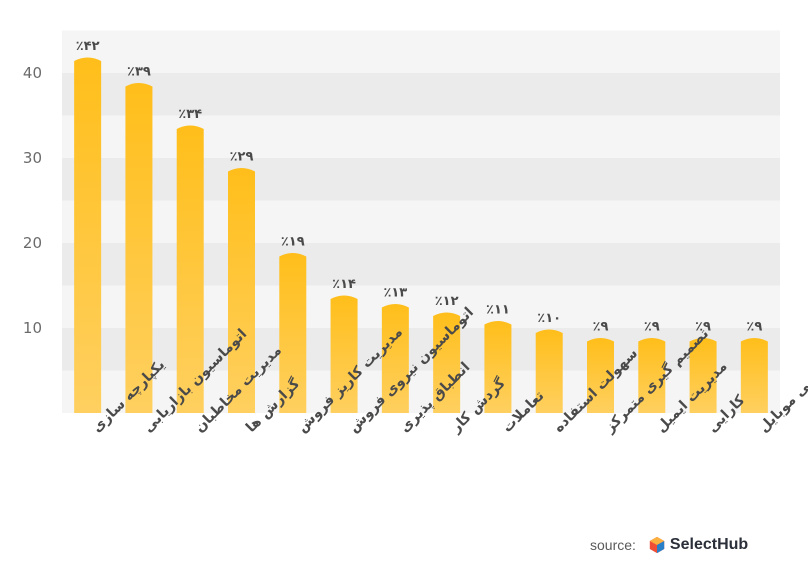 The height and width of the screenshot is (567, 808). Describe the element at coordinates (709, 544) in the screenshot. I see `brand-name: SelectHub` at that location.